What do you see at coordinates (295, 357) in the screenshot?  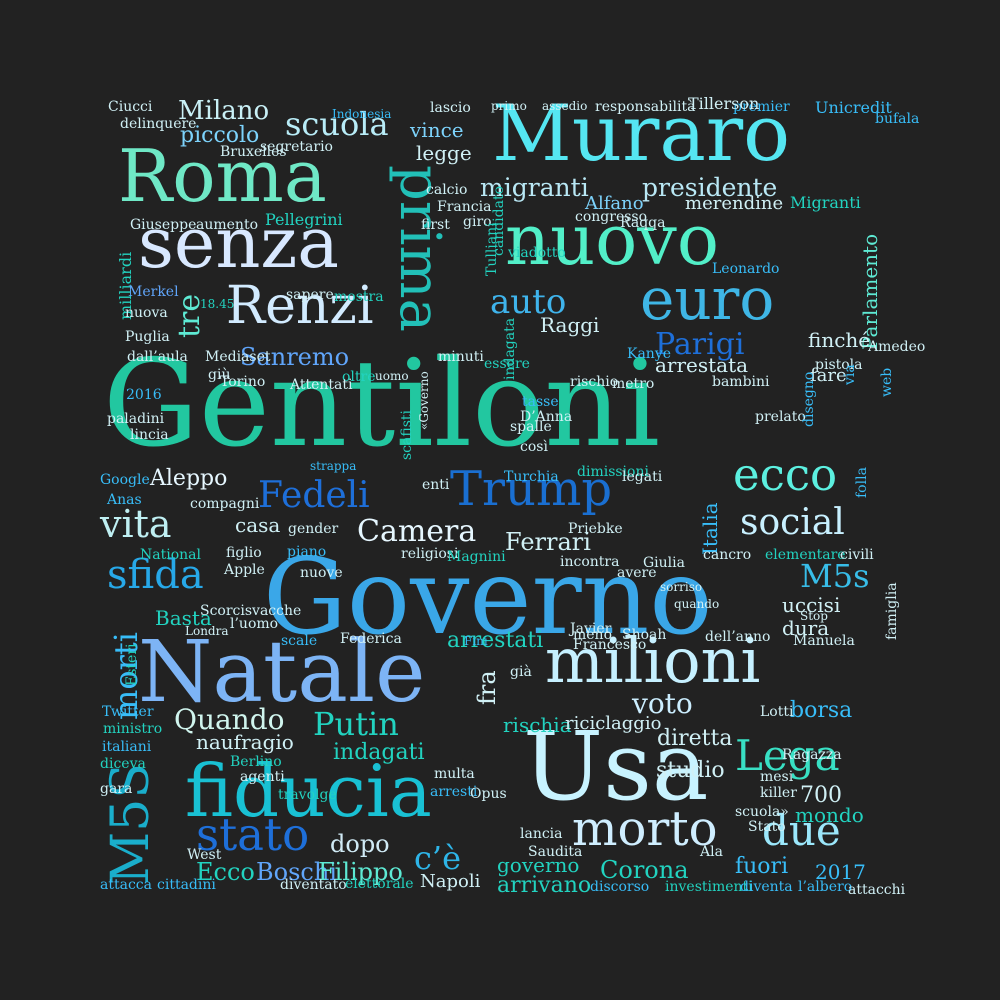 I see `word: Sanremo` at bounding box center [295, 357].